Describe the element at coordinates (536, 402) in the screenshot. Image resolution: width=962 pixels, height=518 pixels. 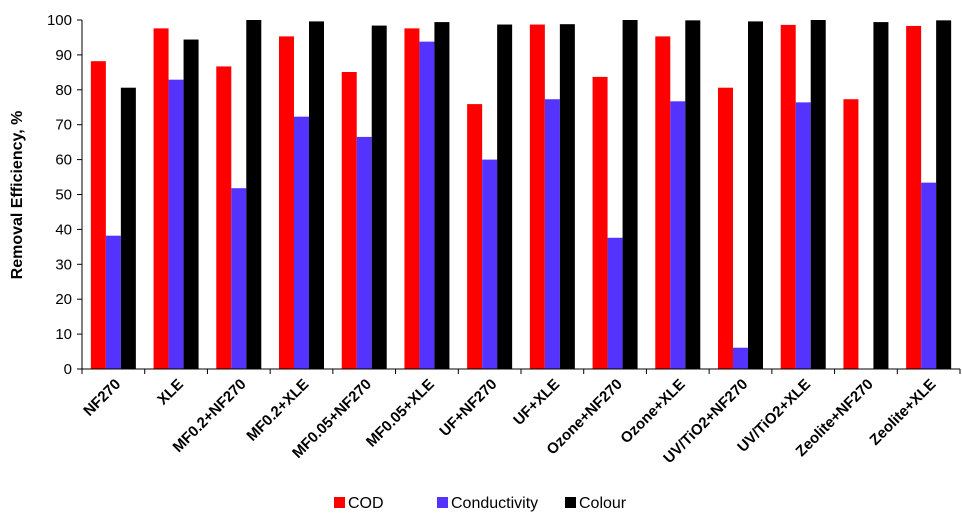
I see `x-category-label: UF+XLE` at that location.